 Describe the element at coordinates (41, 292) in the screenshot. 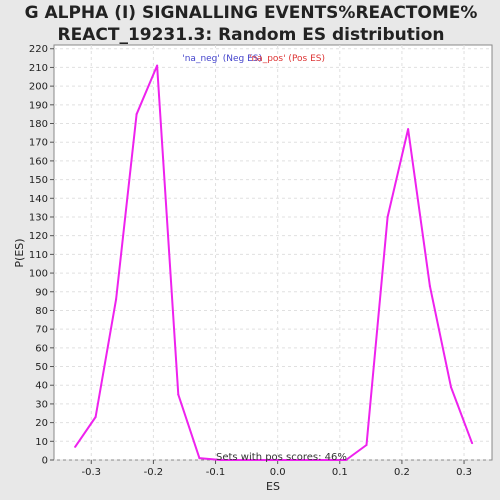

I see `y-tick-label: 90` at that location.